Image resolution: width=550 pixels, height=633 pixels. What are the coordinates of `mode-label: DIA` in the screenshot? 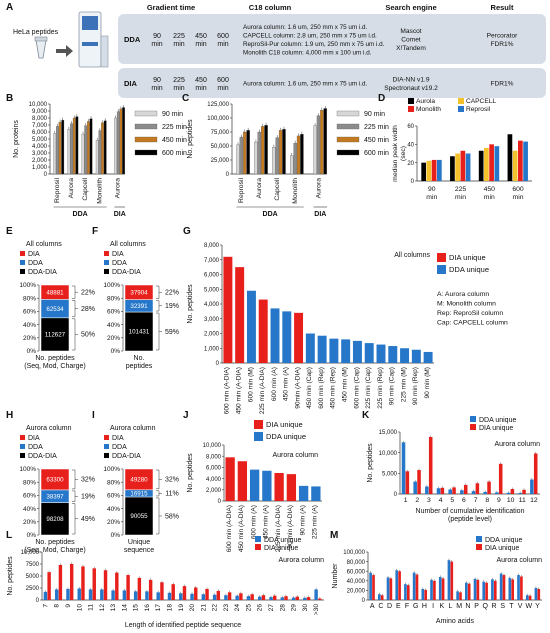 It's located at (131, 83).